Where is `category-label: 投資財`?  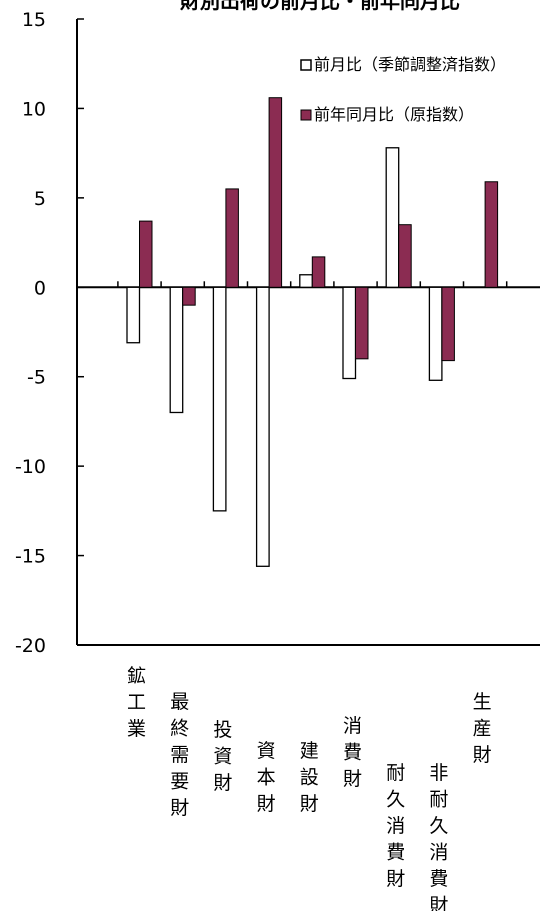
category-label: 投資財 is located at coordinates (222, 756).